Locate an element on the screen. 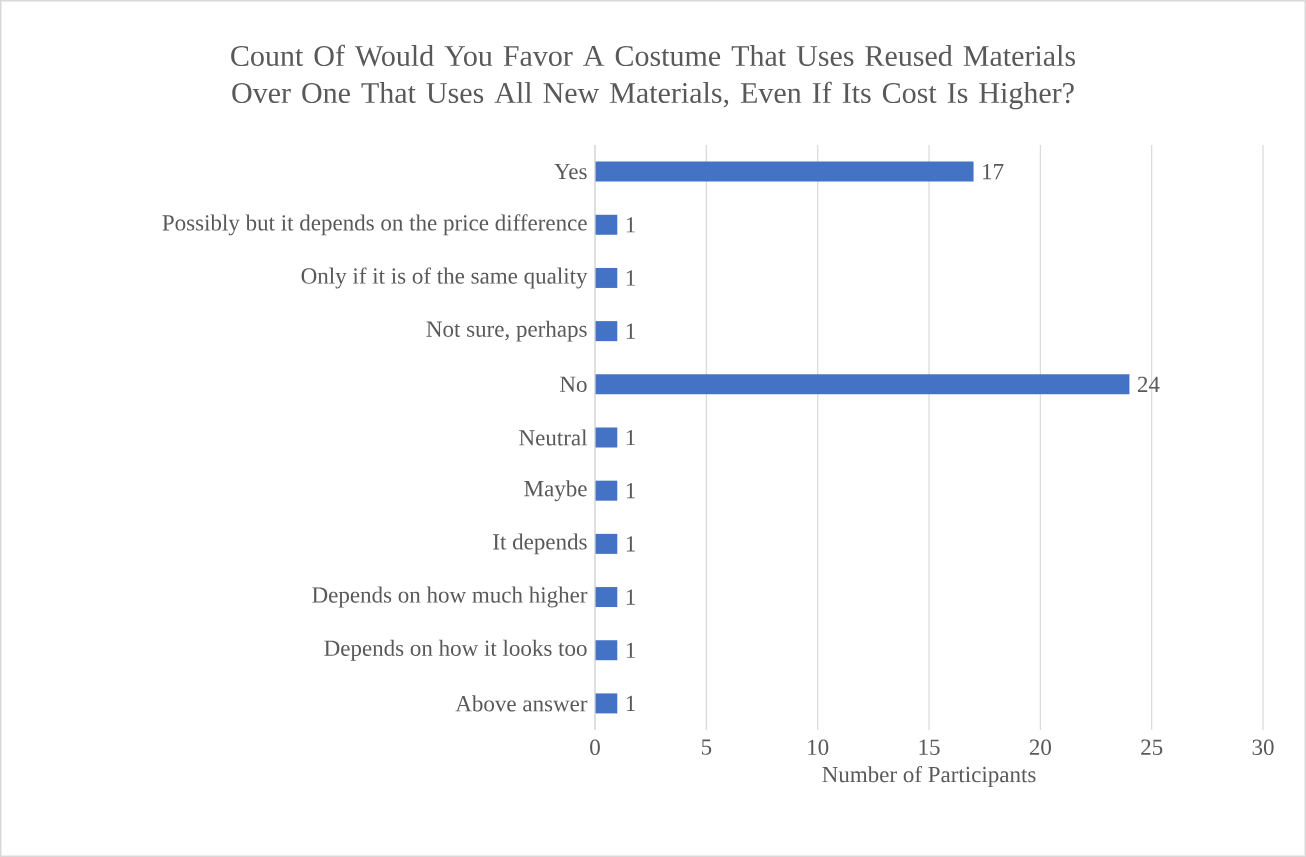 This screenshot has width=1306, height=857. y-tick-label: Depends on how it looks too is located at coordinates (455, 650).